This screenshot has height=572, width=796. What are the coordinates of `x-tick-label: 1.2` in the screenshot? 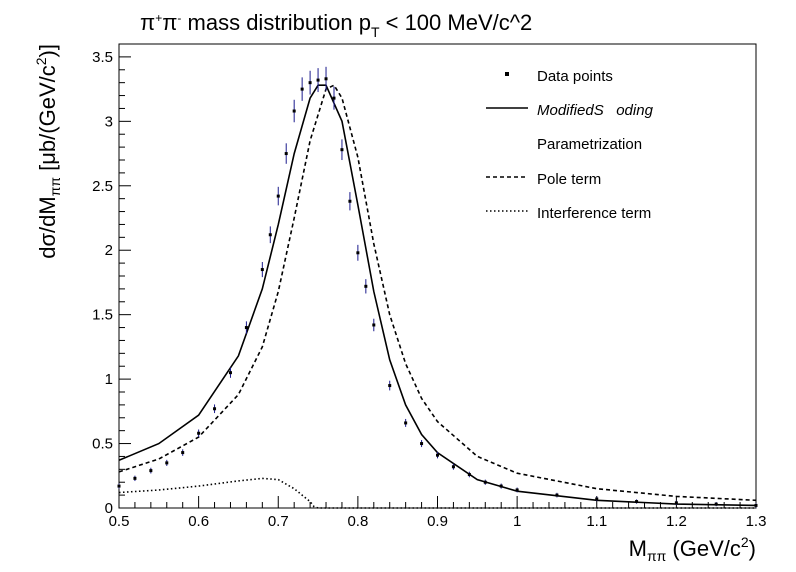 It's located at (676, 521).